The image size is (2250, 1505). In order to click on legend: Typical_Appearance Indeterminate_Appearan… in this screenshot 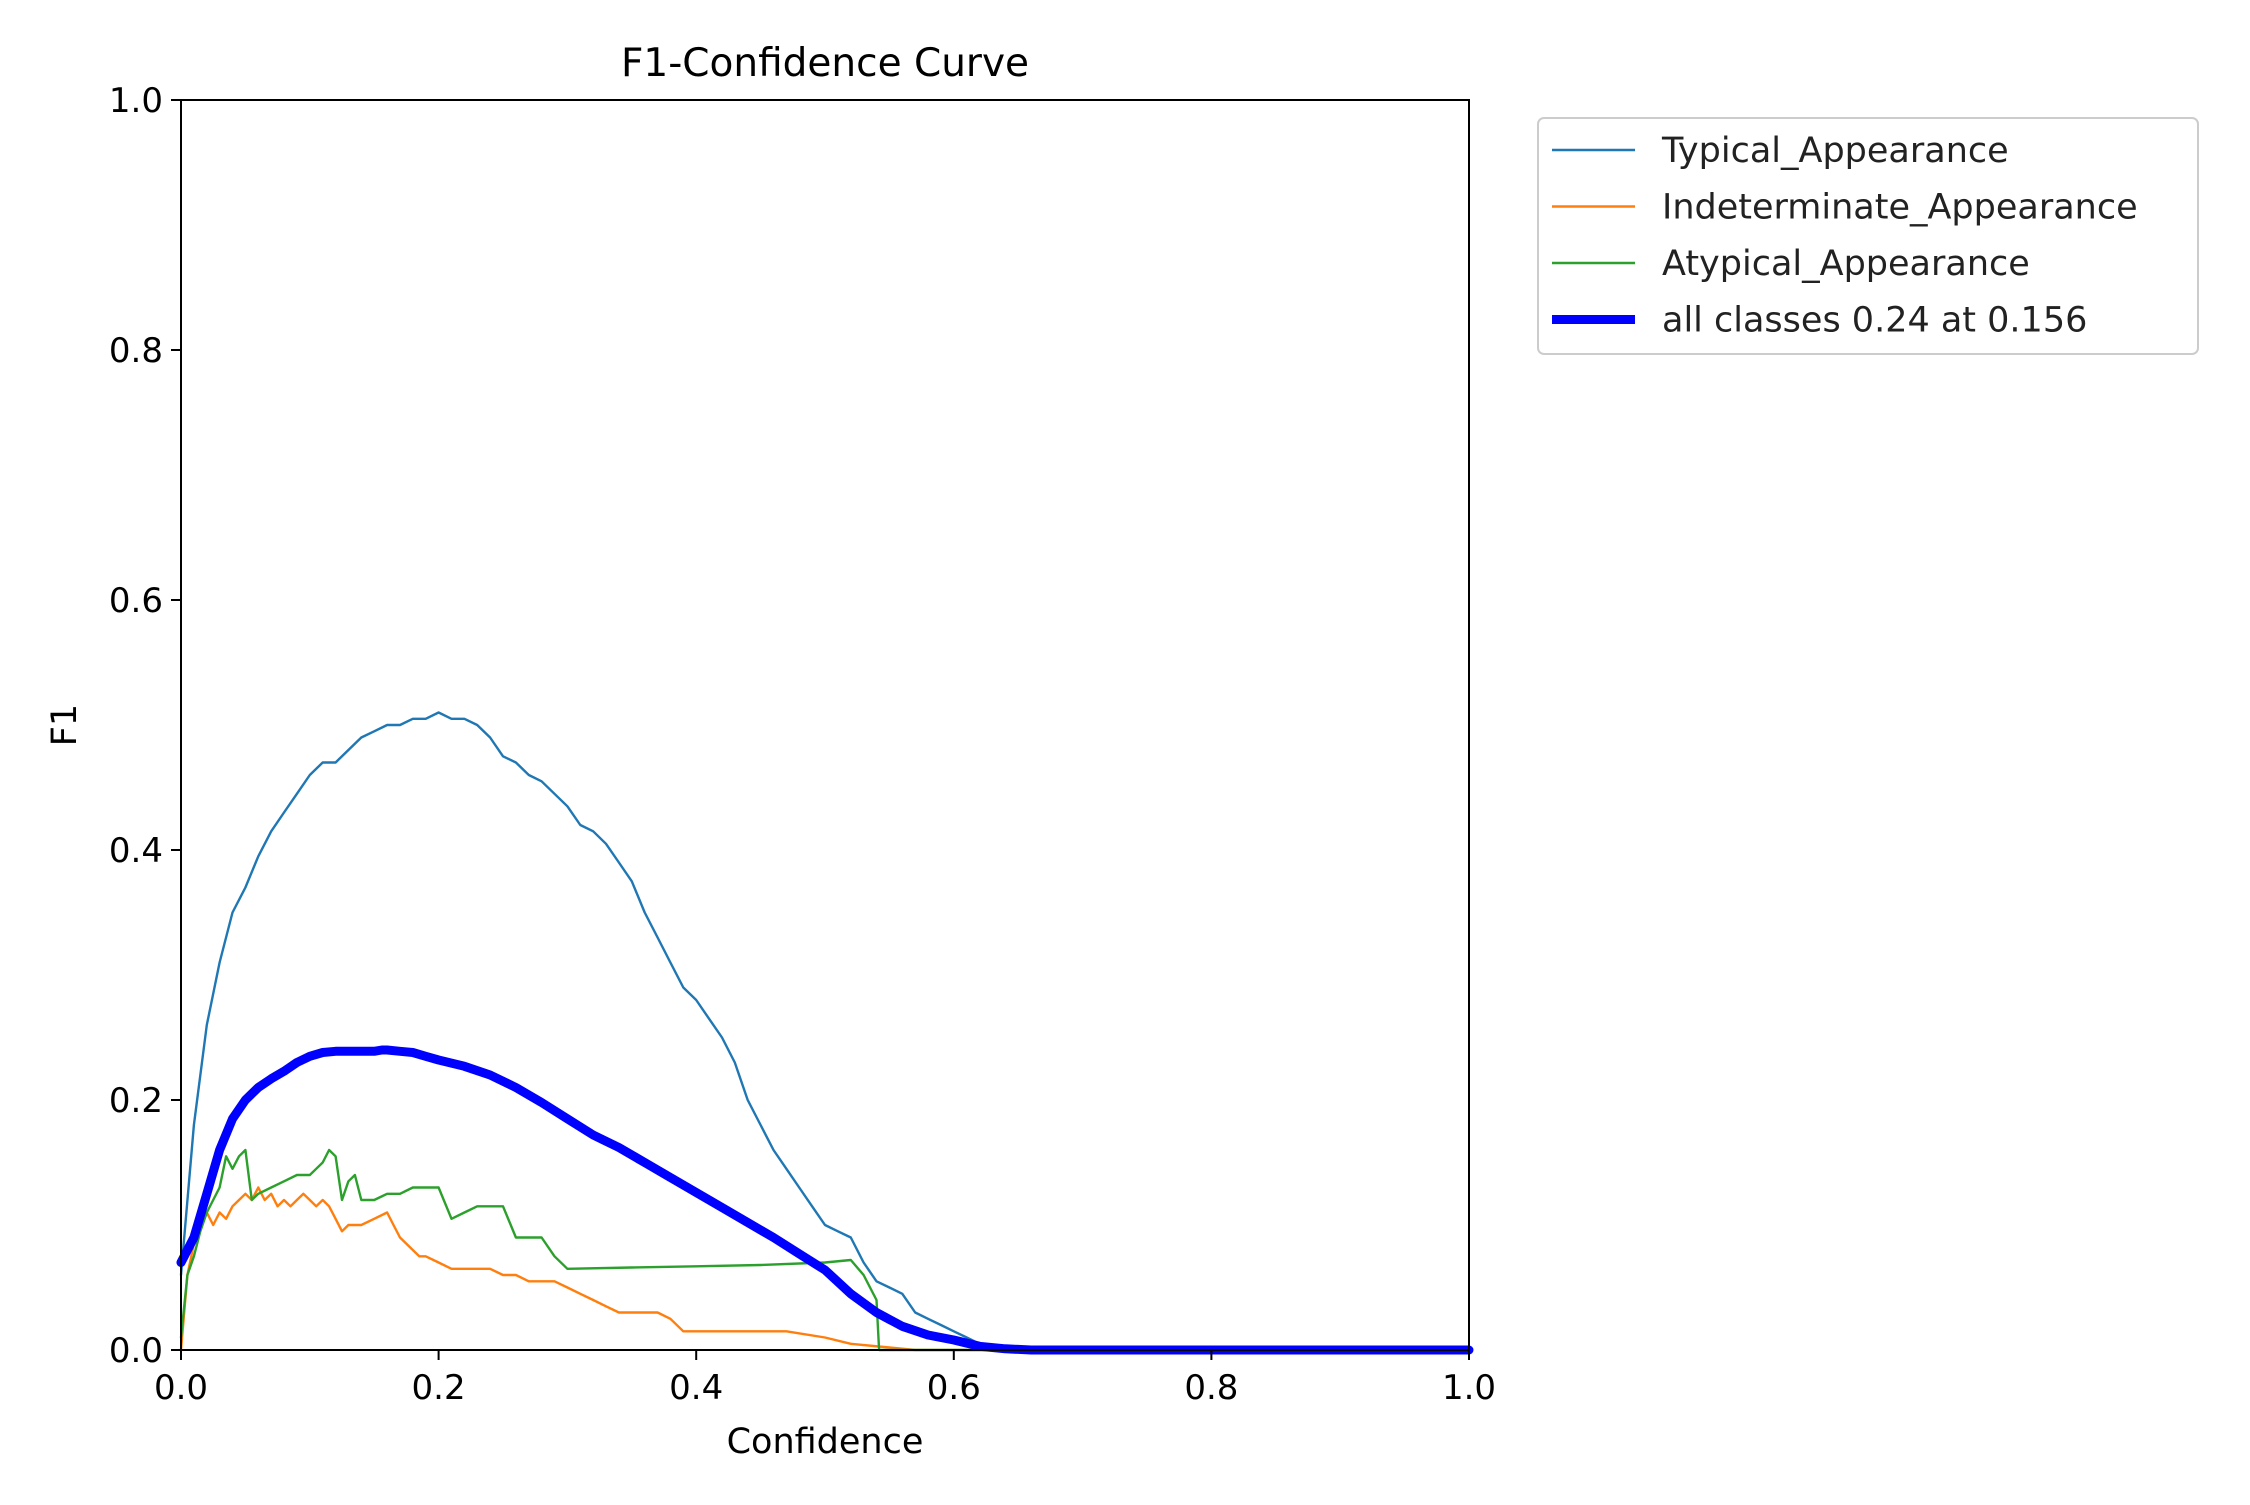, I will do `click(1868, 236)`.